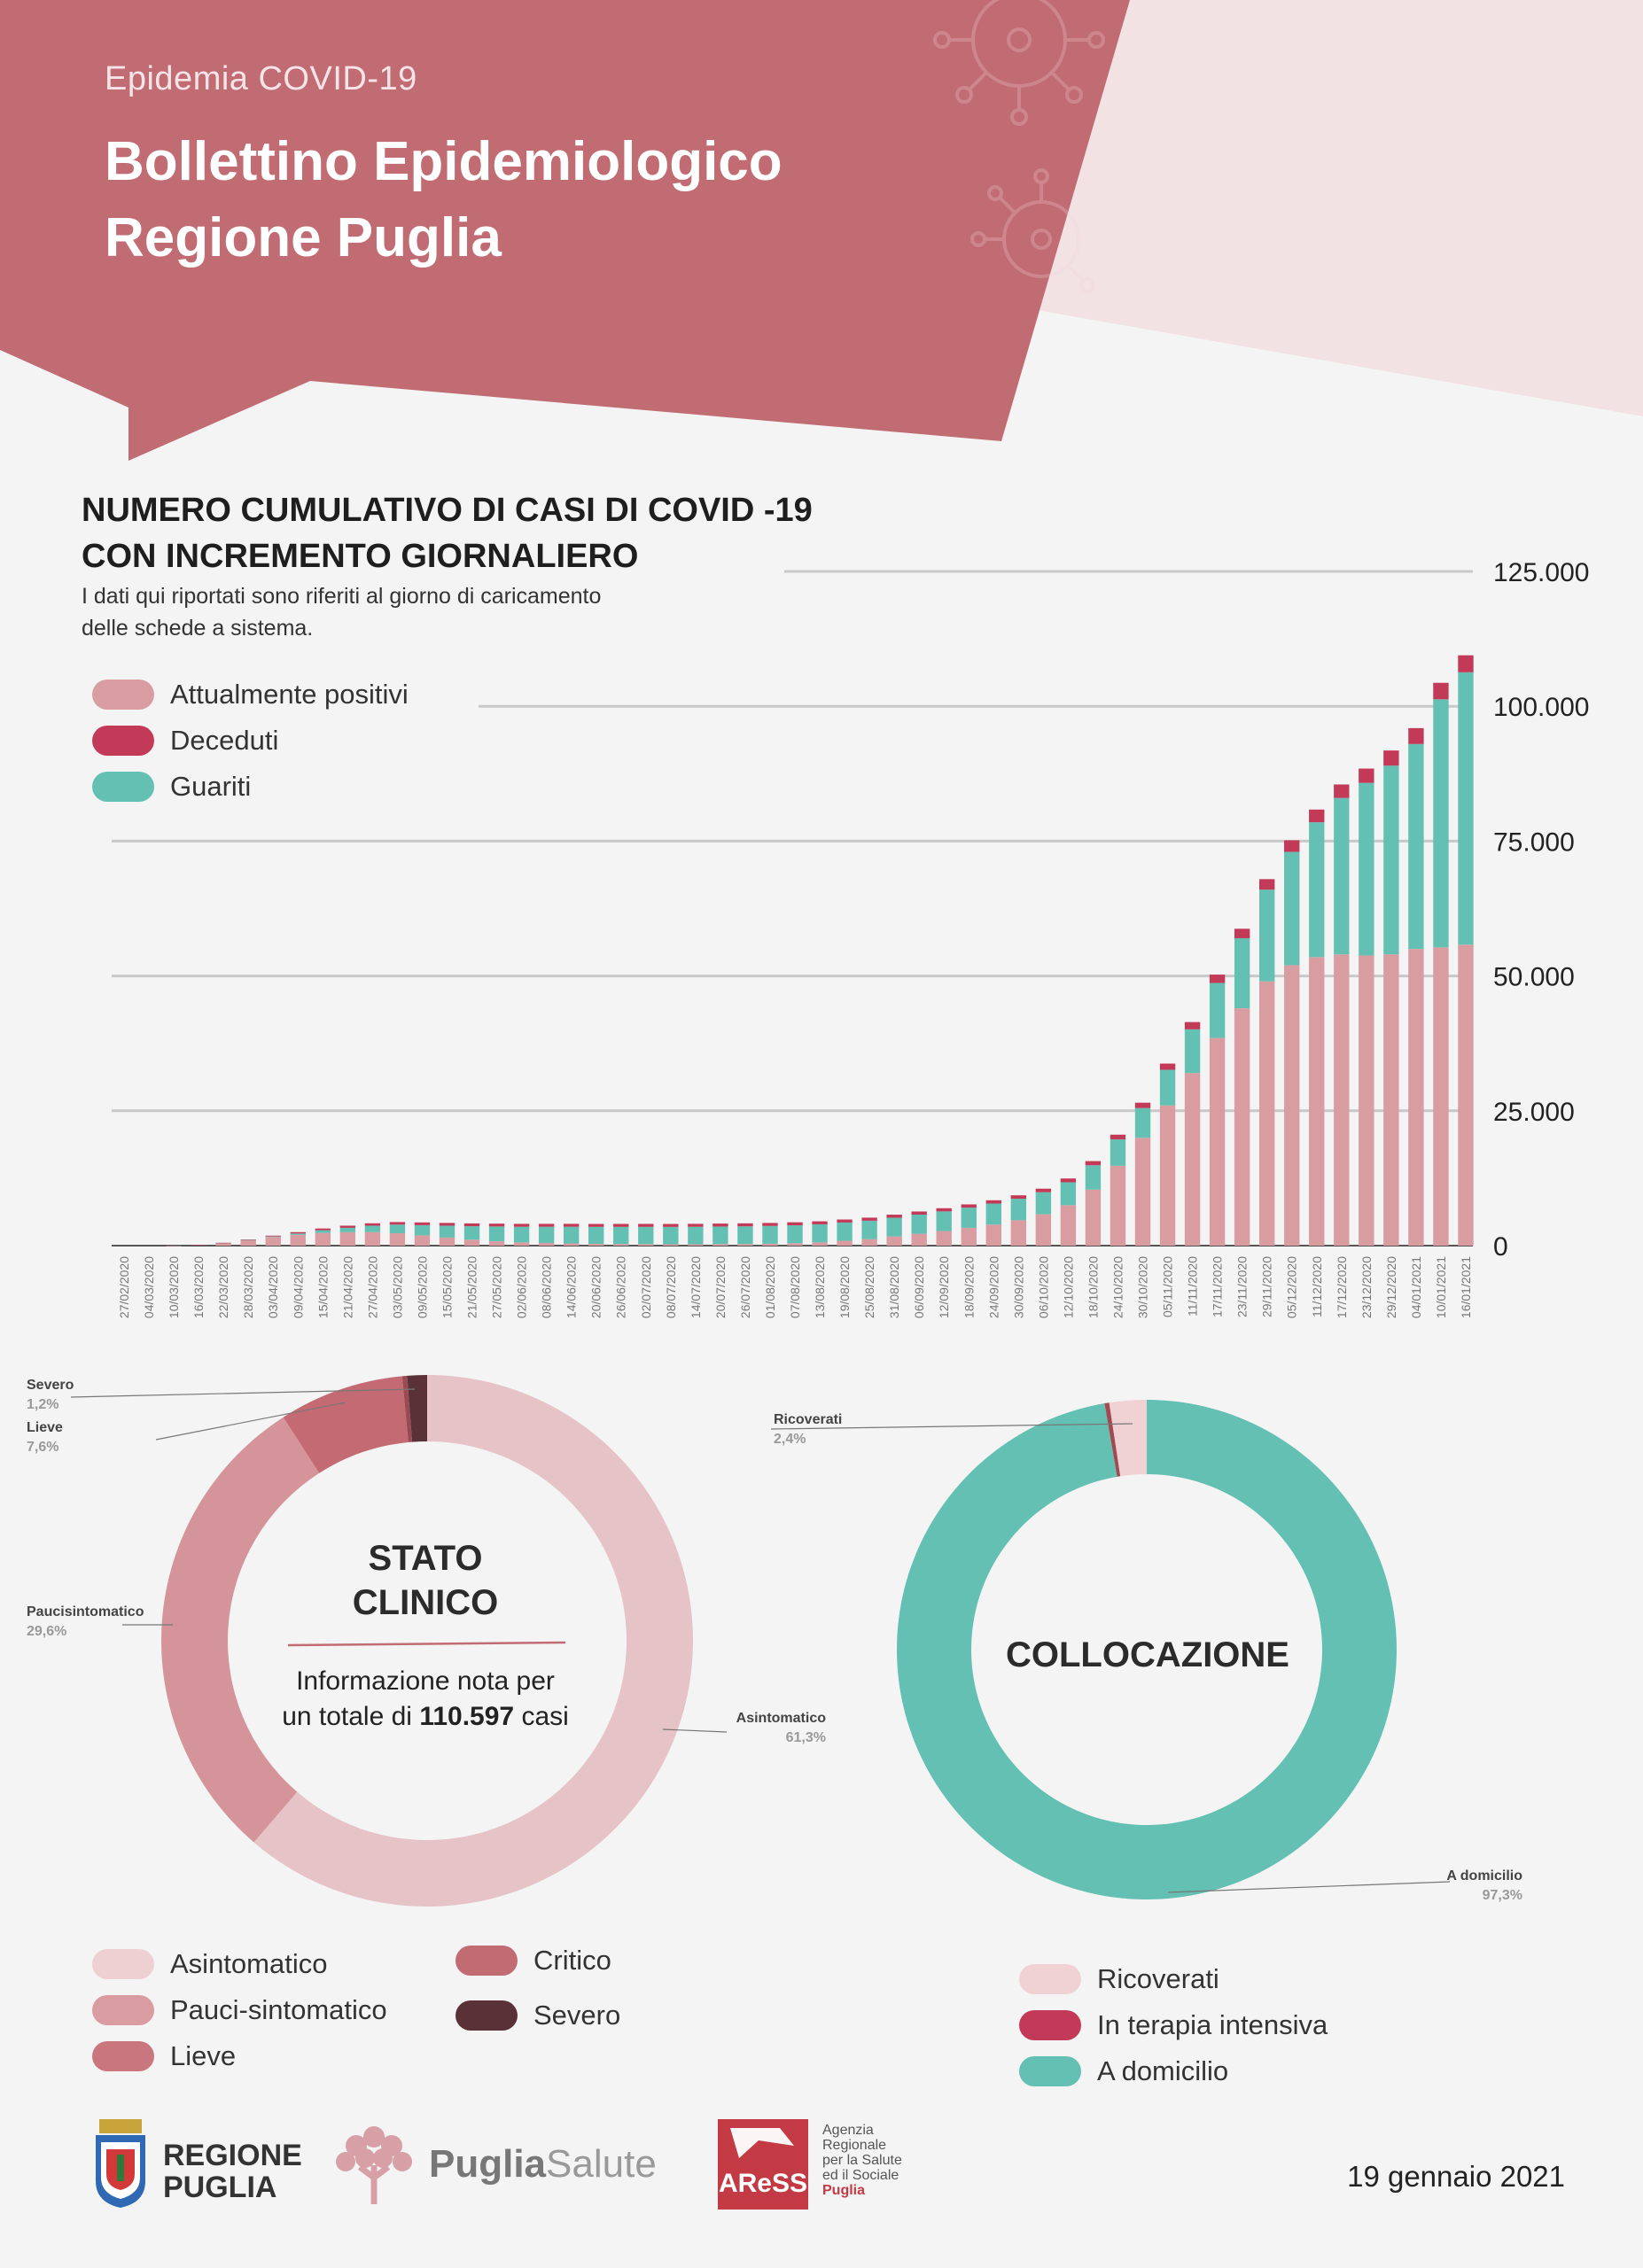 This screenshot has width=1643, height=2268. What do you see at coordinates (848, 2130) in the screenshot?
I see `aress-line-1: Agenzia` at bounding box center [848, 2130].